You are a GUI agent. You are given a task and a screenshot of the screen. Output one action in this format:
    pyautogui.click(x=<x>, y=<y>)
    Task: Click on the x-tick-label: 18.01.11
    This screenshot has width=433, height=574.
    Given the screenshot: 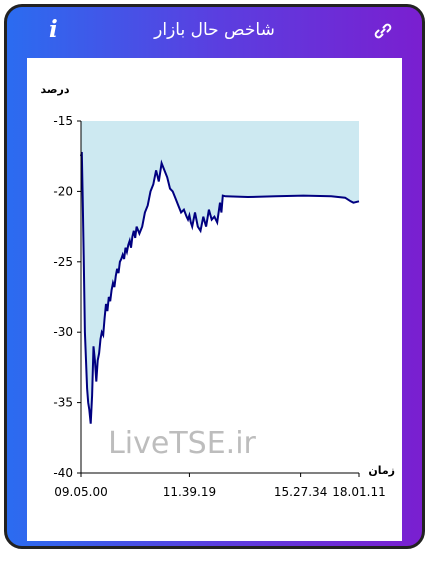 What is the action you would take?
    pyautogui.click(x=358, y=492)
    